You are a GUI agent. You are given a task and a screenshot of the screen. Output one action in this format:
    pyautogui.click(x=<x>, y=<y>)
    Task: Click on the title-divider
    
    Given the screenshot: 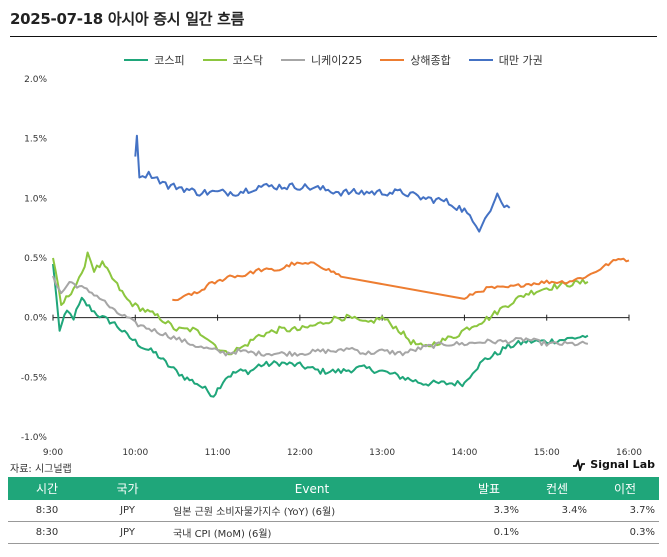 What is the action you would take?
    pyautogui.click(x=333, y=36)
    